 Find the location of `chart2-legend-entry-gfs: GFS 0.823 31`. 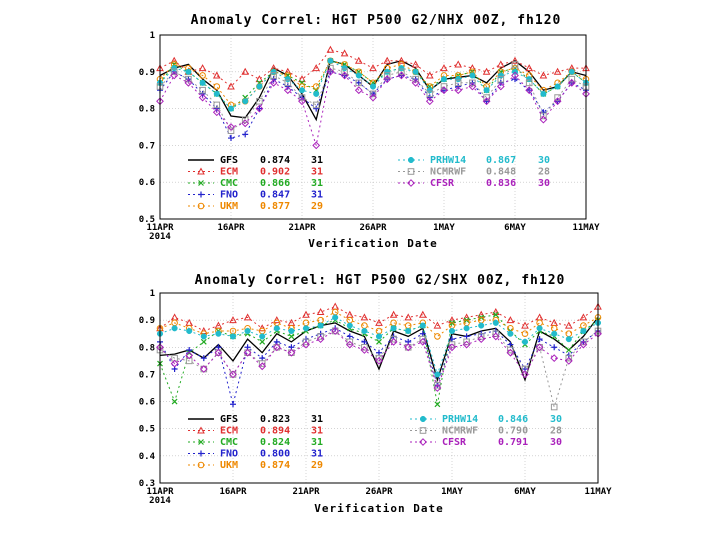

chart2-legend-entry-gfs: GFS 0.823 31 is located at coordinates (255, 419).